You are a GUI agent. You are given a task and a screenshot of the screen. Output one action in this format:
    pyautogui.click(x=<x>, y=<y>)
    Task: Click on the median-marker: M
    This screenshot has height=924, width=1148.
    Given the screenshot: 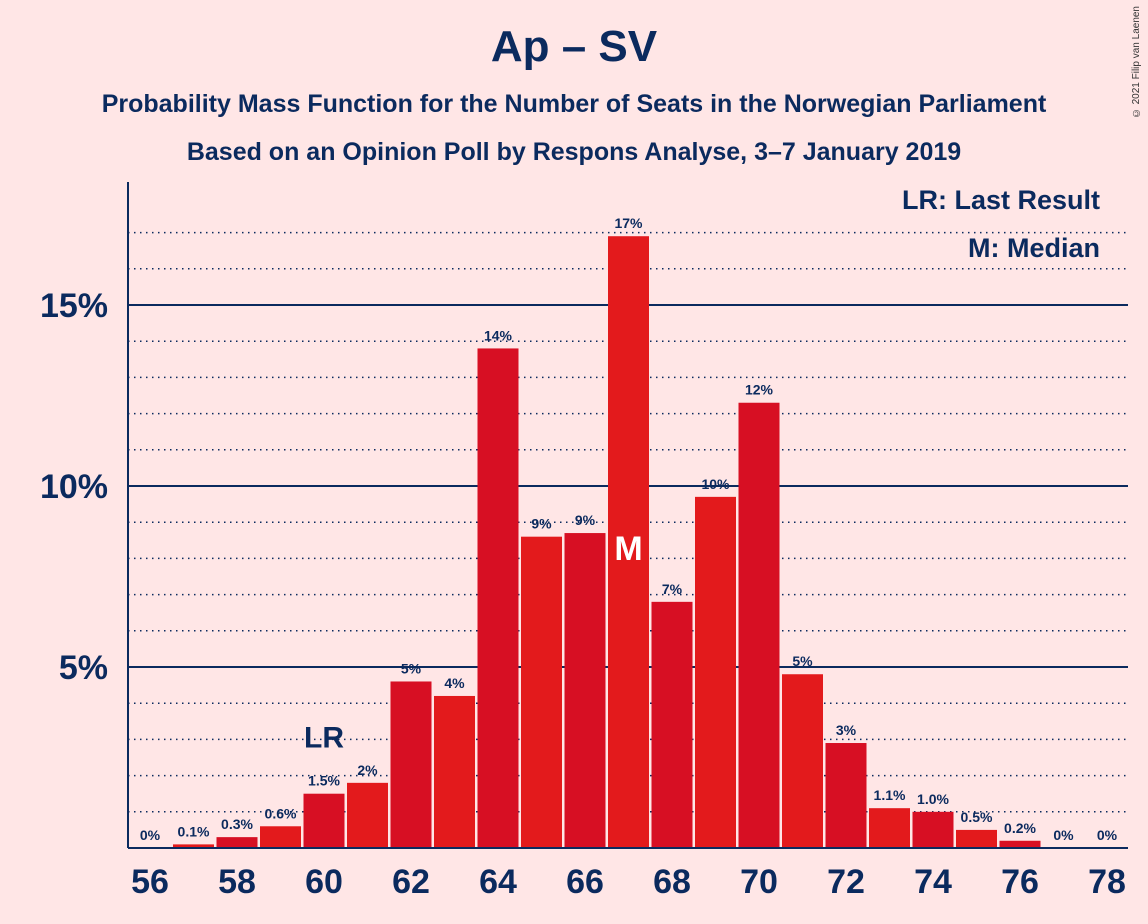 What is the action you would take?
    pyautogui.click(x=628, y=549)
    